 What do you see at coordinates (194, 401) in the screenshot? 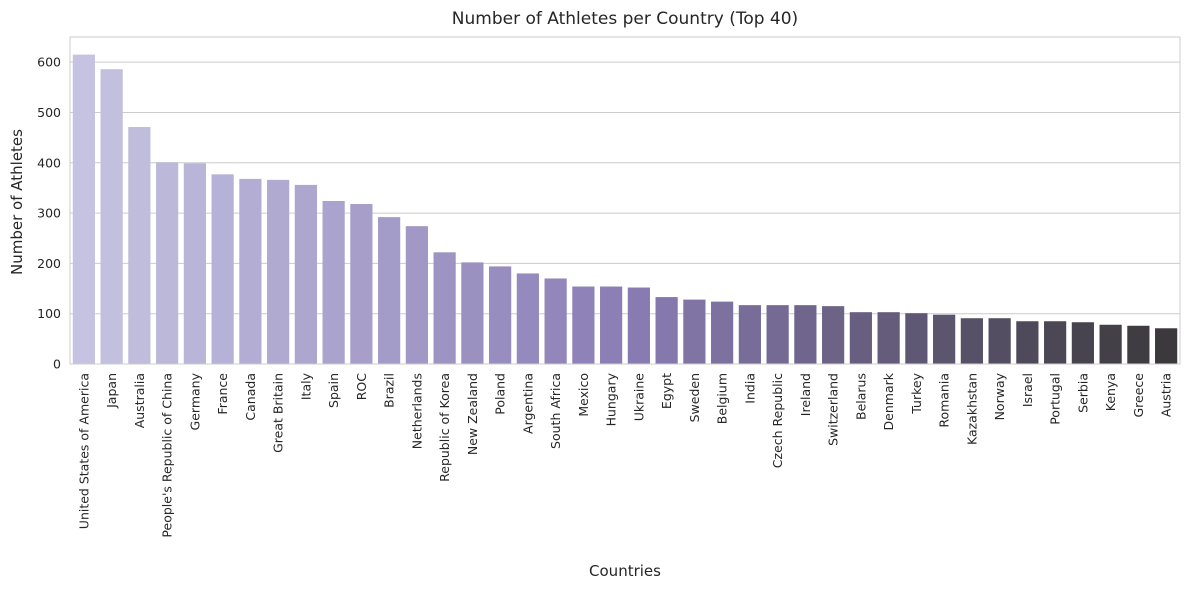
I see `x-tick-label: Germany` at bounding box center [194, 401].